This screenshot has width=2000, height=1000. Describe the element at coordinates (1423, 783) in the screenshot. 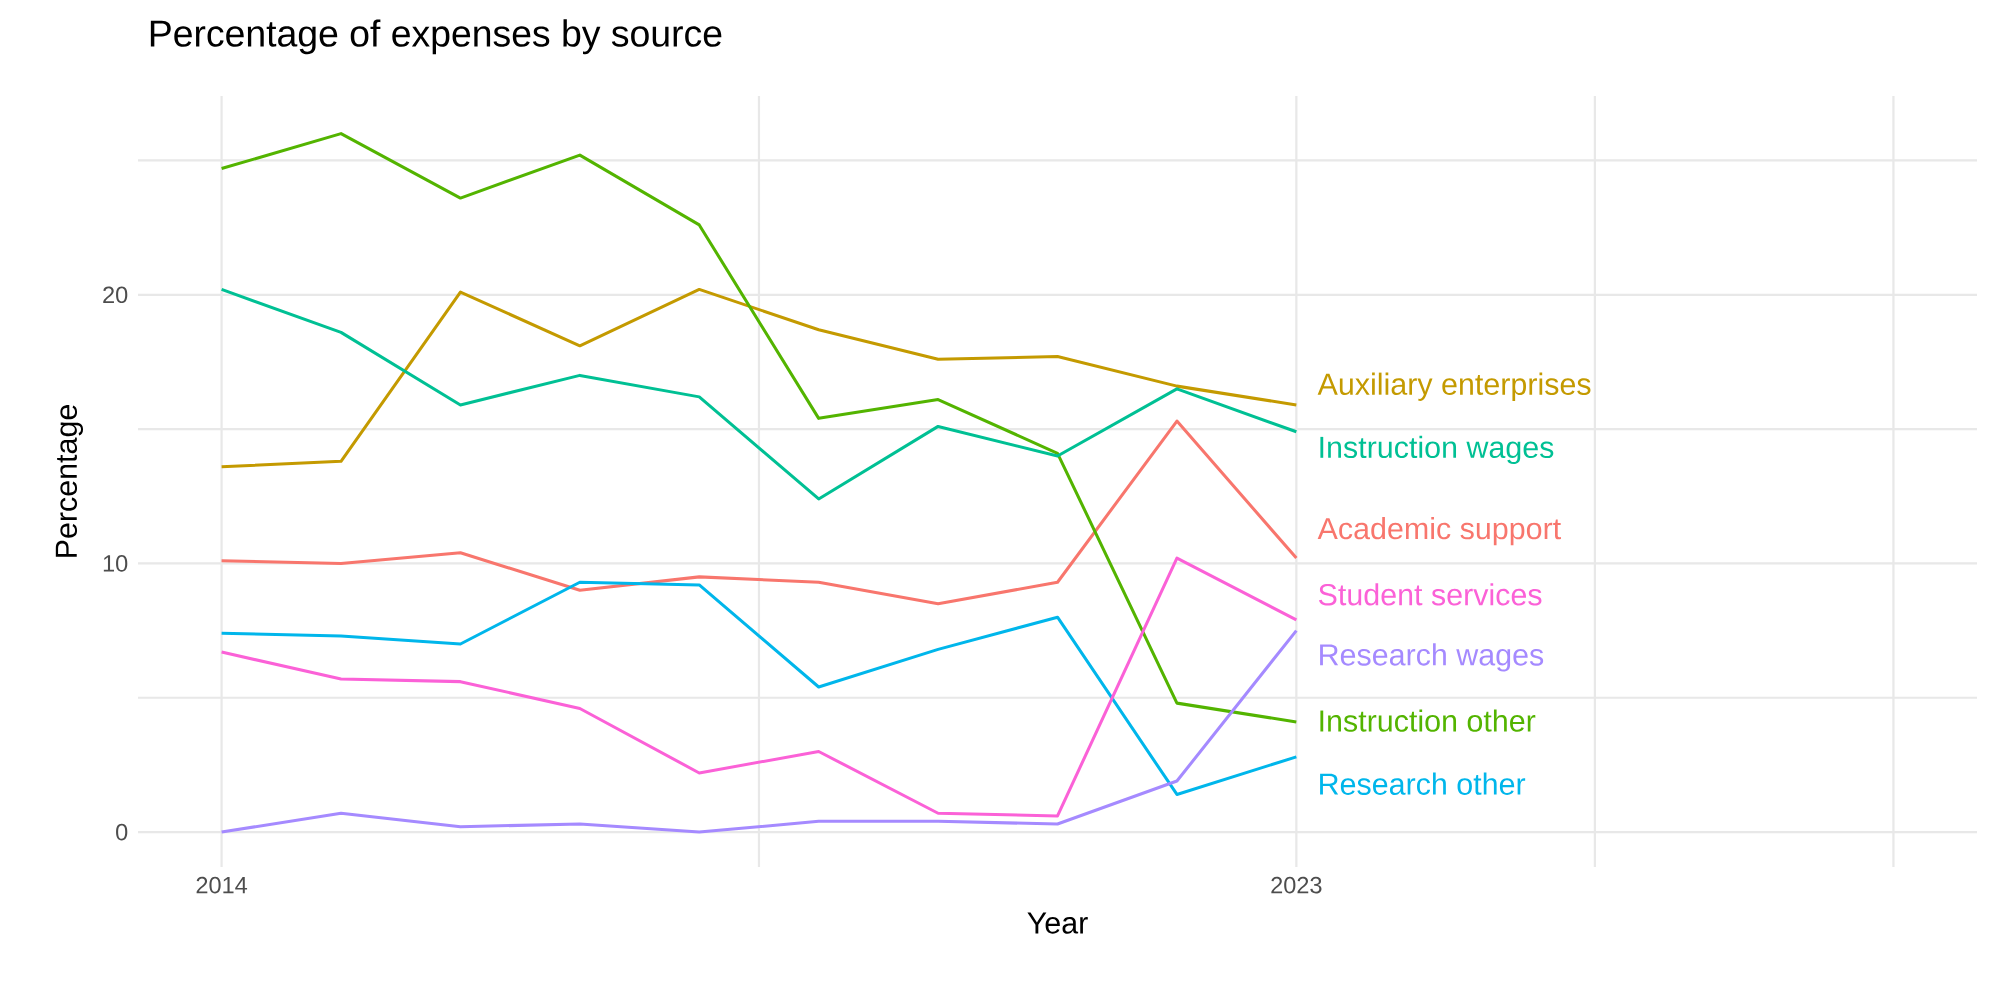

I see `series-label: Research other` at that location.